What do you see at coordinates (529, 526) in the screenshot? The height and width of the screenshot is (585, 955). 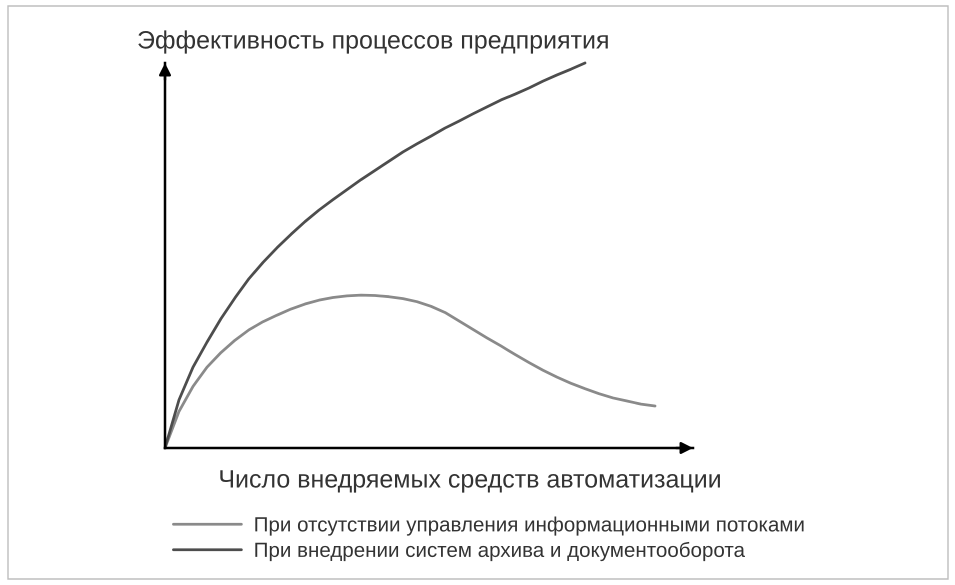 I see `legend-label: При отсутствии управления информационными потоками` at bounding box center [529, 526].